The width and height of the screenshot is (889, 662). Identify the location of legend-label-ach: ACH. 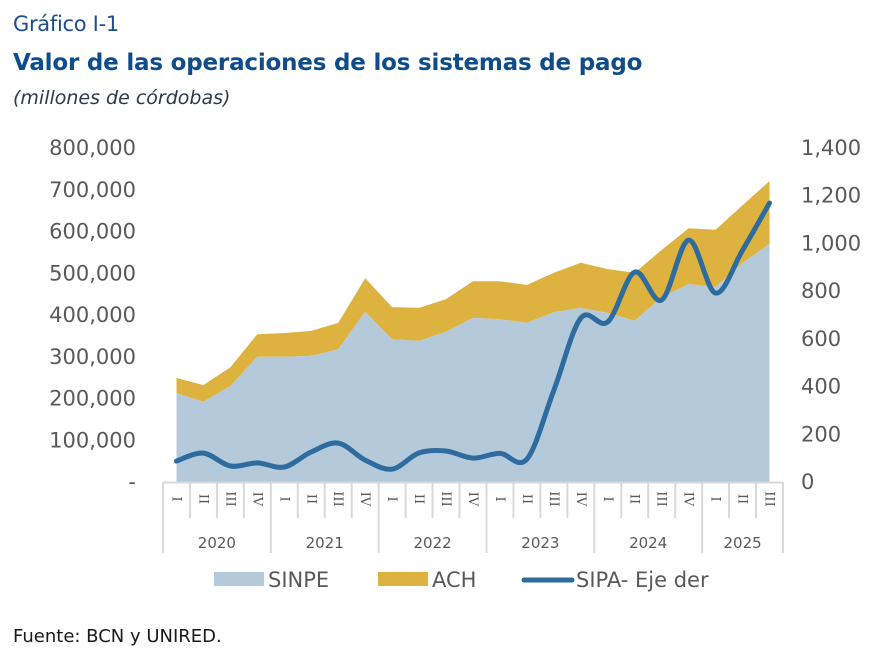
(454, 580).